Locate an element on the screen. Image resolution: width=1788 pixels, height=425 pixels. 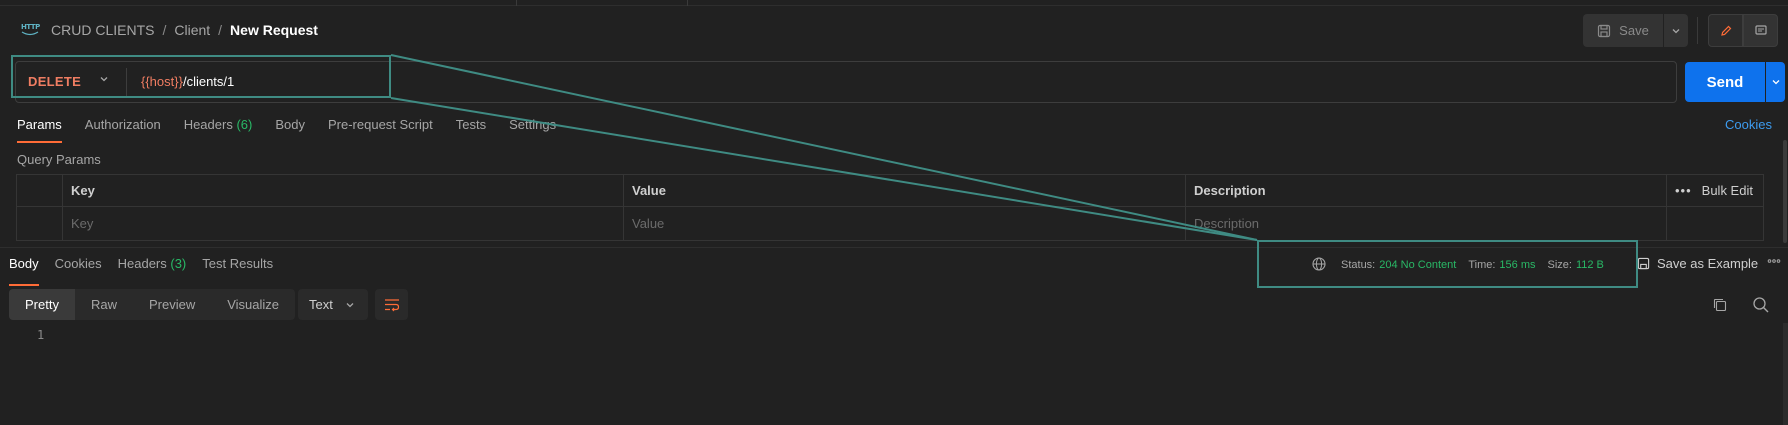
tab-label: Pre-request Script is located at coordinates (380, 124).